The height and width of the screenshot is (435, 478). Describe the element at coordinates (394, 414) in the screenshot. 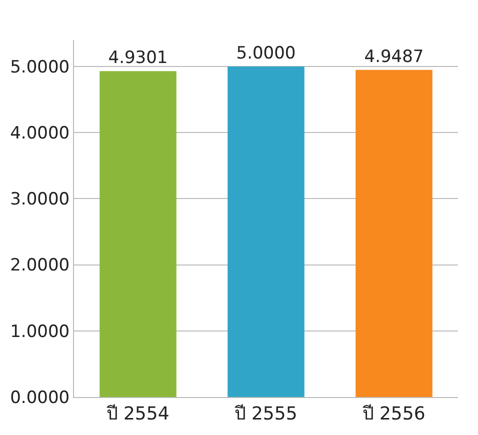

I see `x-tick-label: ปี 2556` at that location.